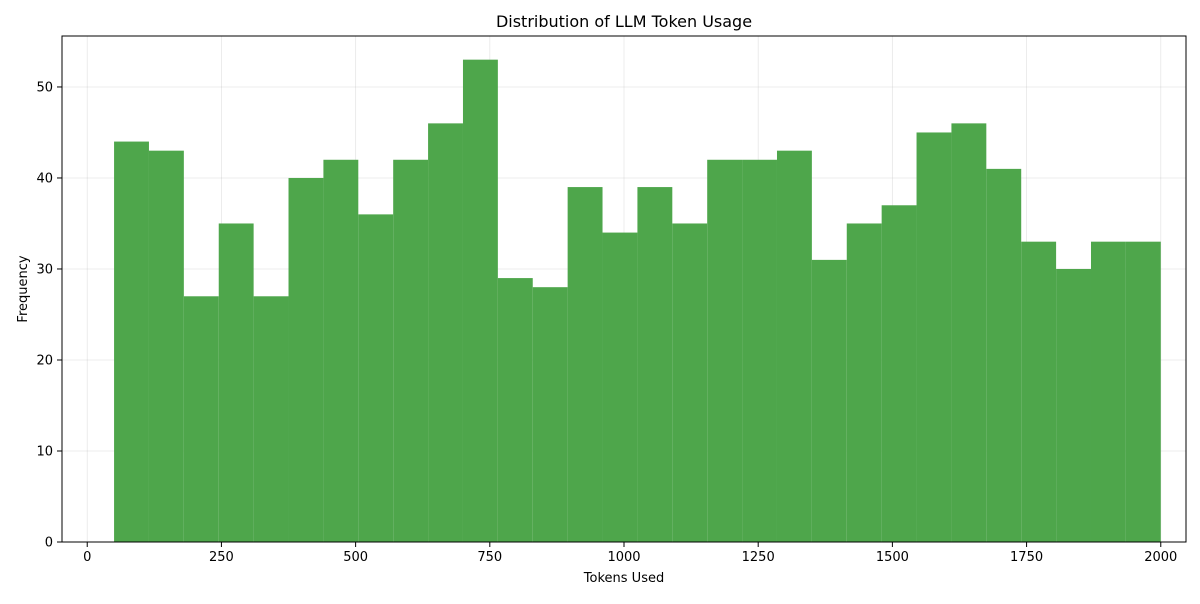 This screenshot has width=1200, height=604. Describe the element at coordinates (44, 178) in the screenshot. I see `y-tick-label: 40` at that location.